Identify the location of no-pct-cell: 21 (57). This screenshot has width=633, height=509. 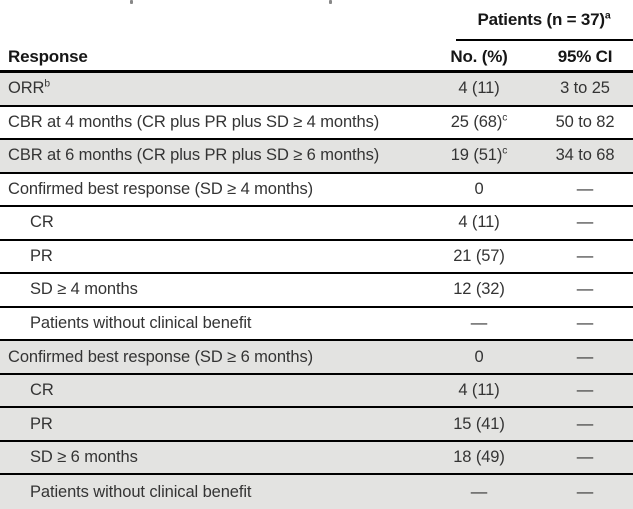
(479, 255).